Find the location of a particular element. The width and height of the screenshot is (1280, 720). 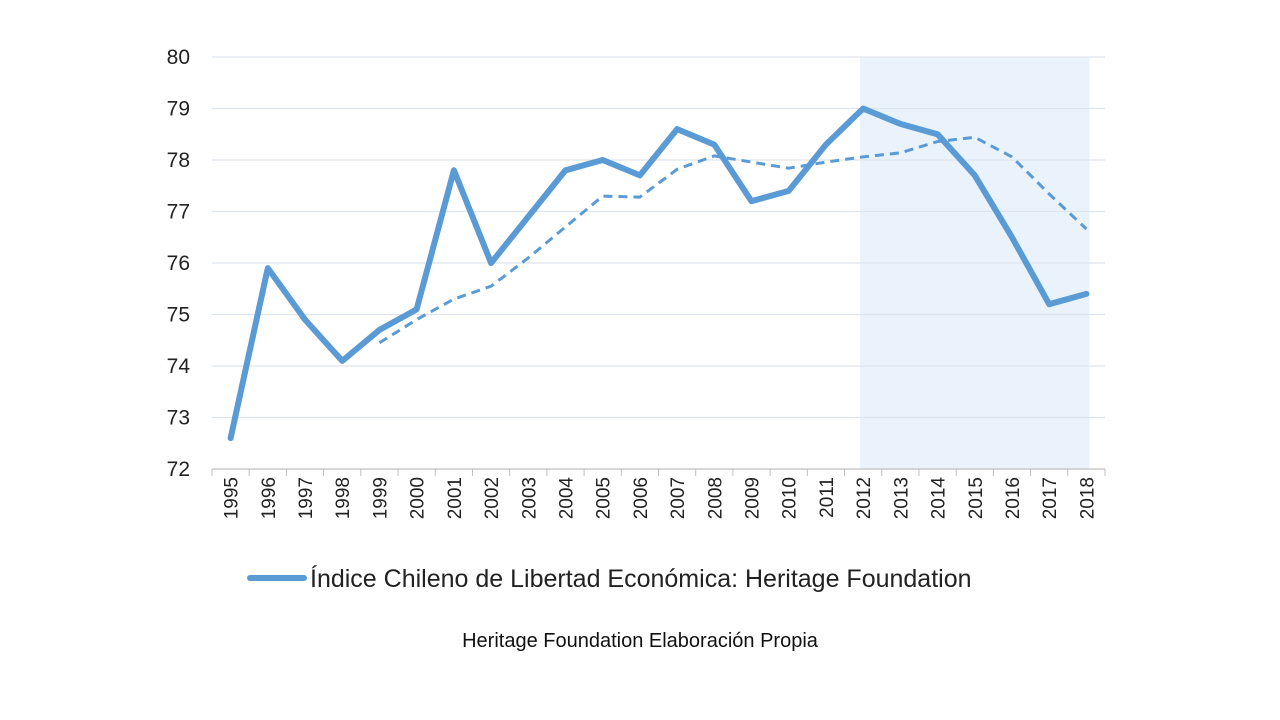

x-tick-label-2000: 2000 is located at coordinates (418, 498).